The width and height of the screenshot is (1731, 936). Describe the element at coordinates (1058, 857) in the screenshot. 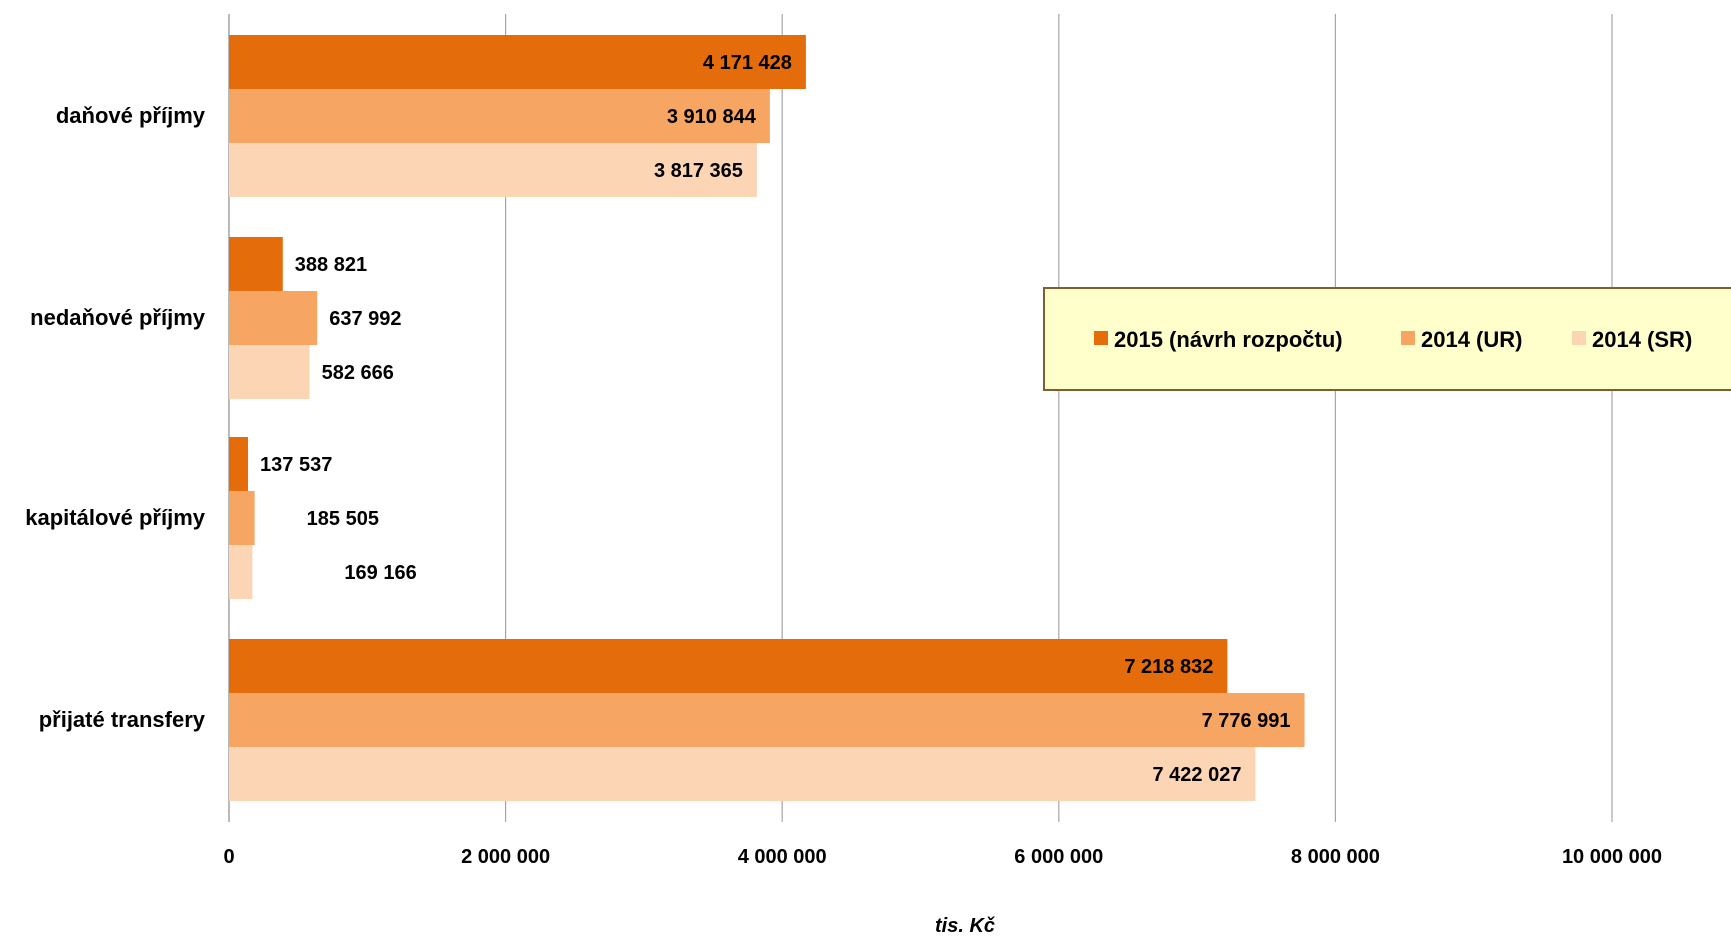

I see `x-tick-label: 6 000 000` at that location.